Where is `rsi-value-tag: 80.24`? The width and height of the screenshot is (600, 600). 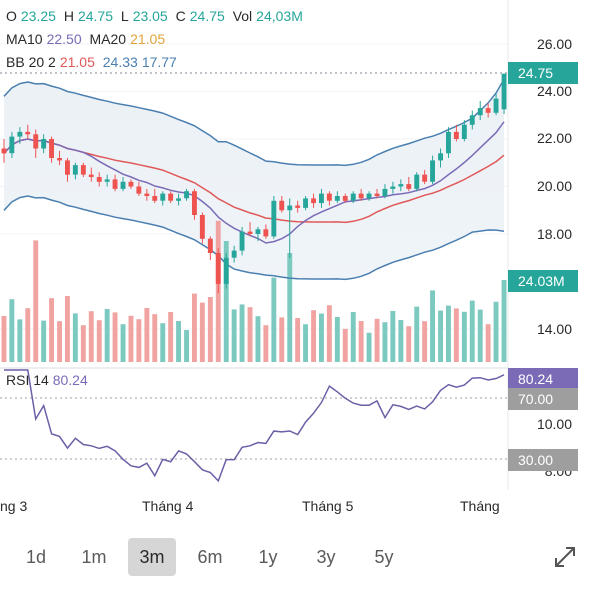 rsi-value-tag: 80.24 is located at coordinates (543, 379).